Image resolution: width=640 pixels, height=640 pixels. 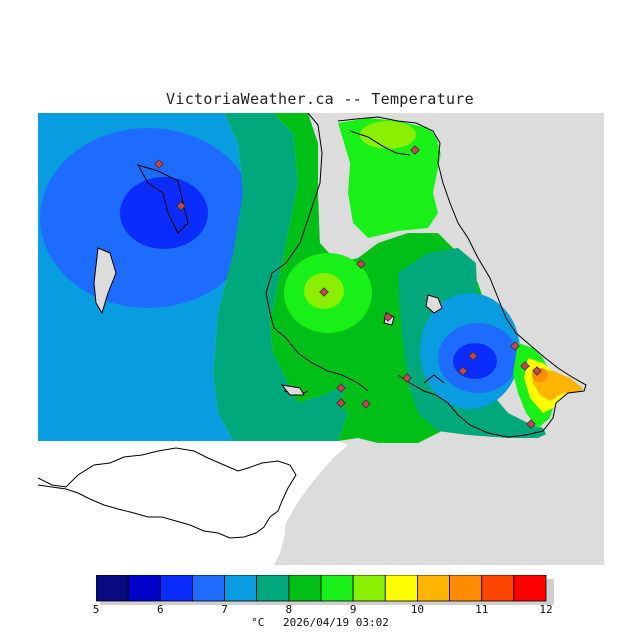 What do you see at coordinates (320, 99) in the screenshot?
I see `map-title: VictoriaWeather.ca -- Temperature` at bounding box center [320, 99].